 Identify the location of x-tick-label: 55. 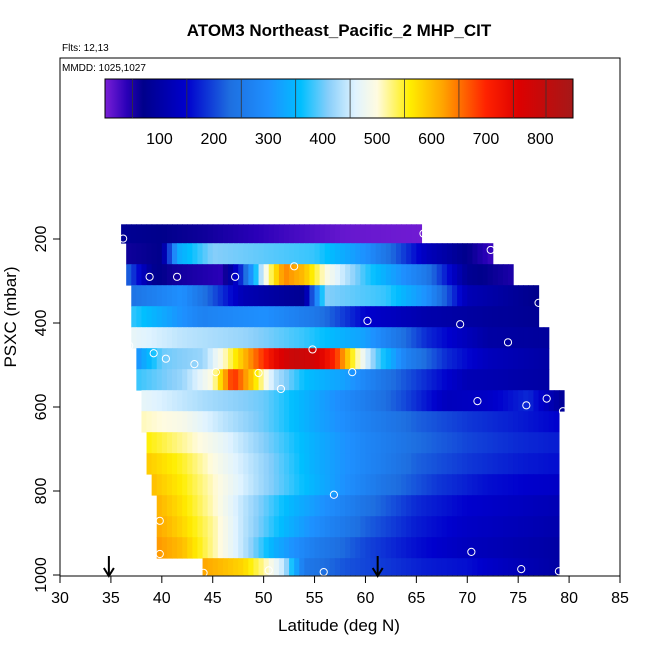
(315, 598).